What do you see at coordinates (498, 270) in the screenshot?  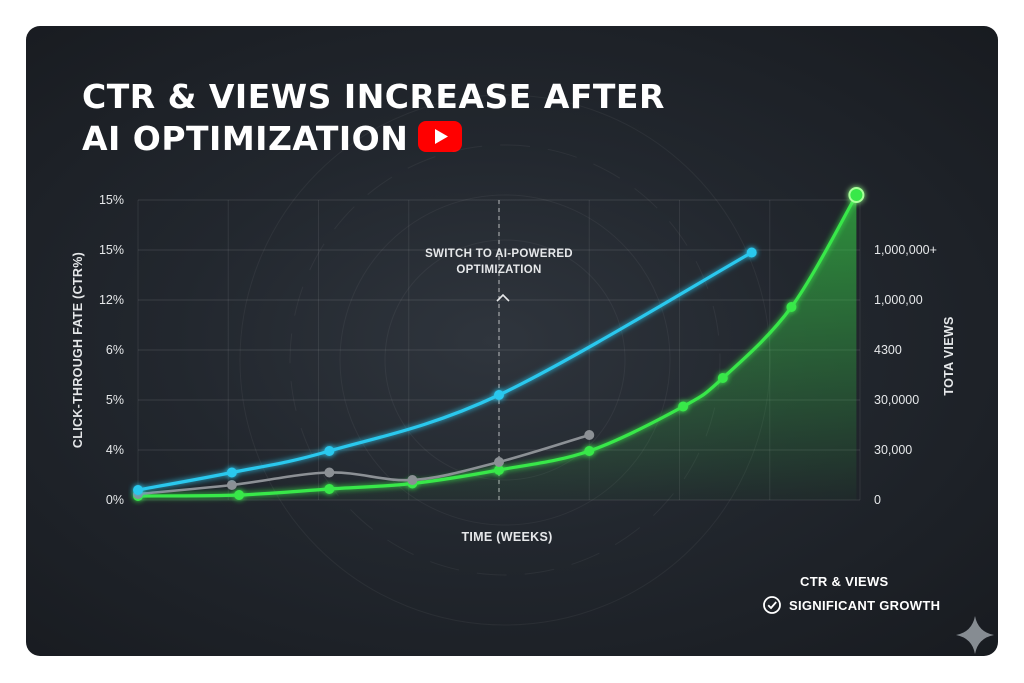 I see `annotation-text-line-2: OPTIMIZATION` at bounding box center [498, 270].